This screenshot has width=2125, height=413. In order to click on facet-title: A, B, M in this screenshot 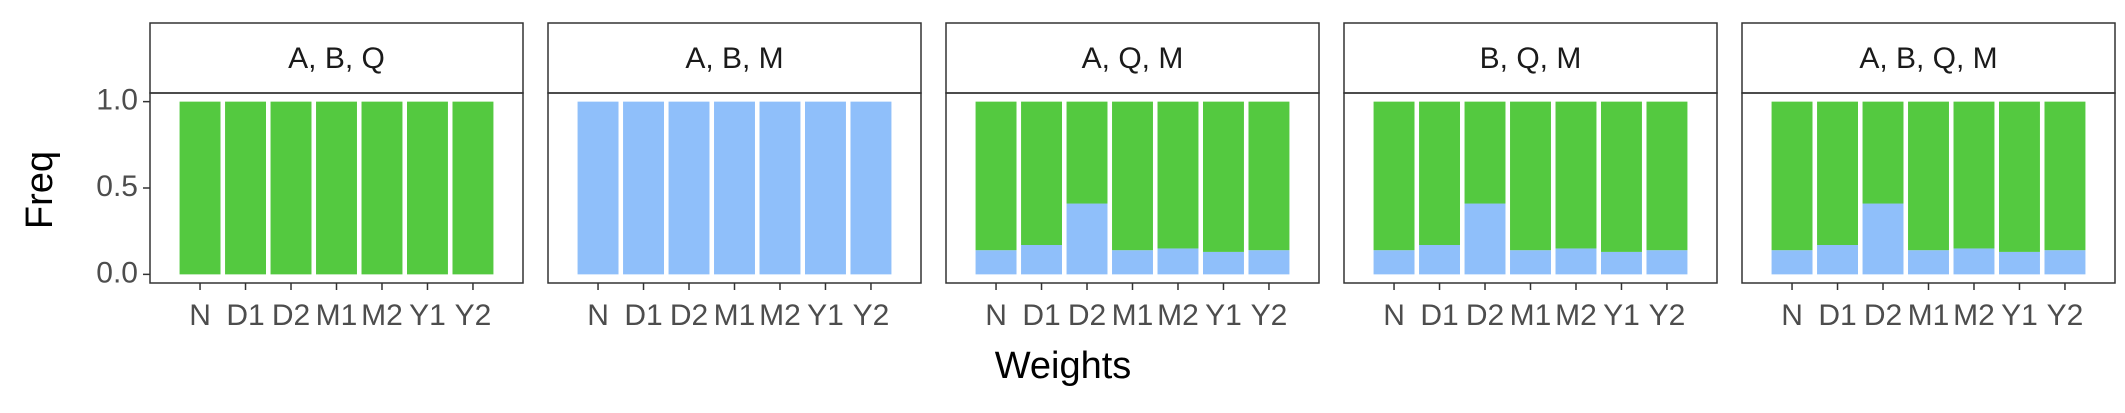, I will do `click(734, 58)`.